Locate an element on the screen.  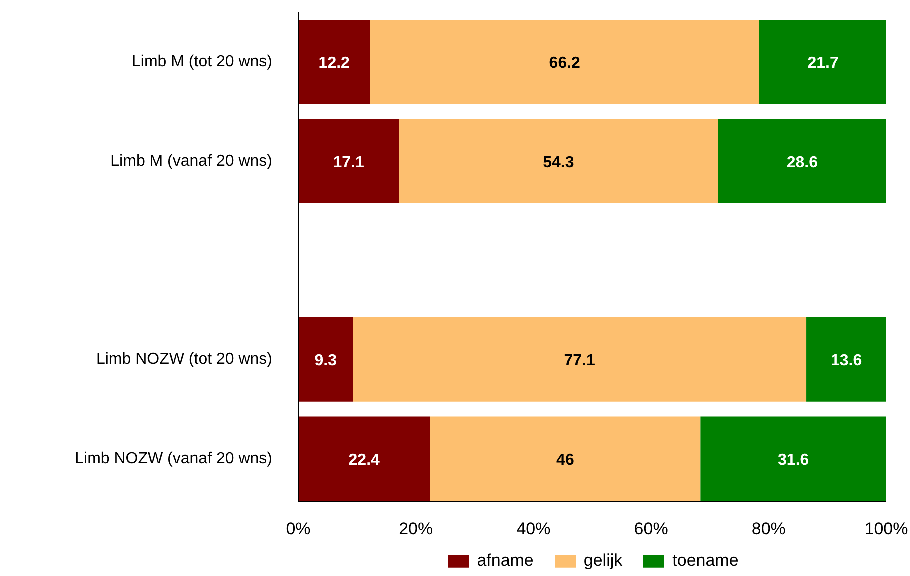
y-tick-label: Limb M (tot 20 wns) is located at coordinates (202, 62).